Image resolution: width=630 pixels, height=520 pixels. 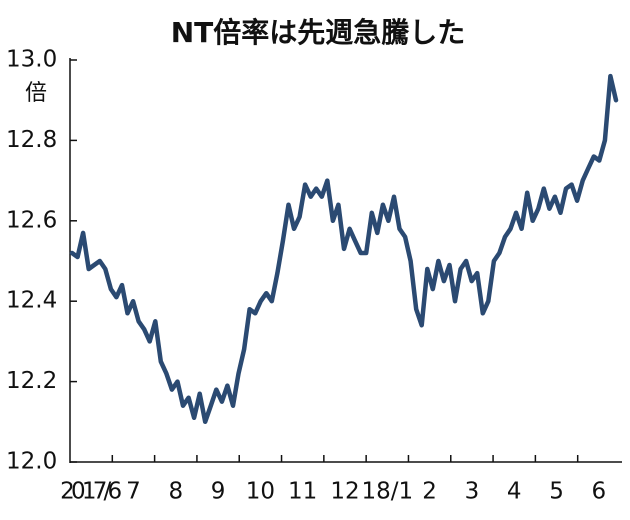 I want to click on x-tick-label: 4, so click(x=514, y=492).